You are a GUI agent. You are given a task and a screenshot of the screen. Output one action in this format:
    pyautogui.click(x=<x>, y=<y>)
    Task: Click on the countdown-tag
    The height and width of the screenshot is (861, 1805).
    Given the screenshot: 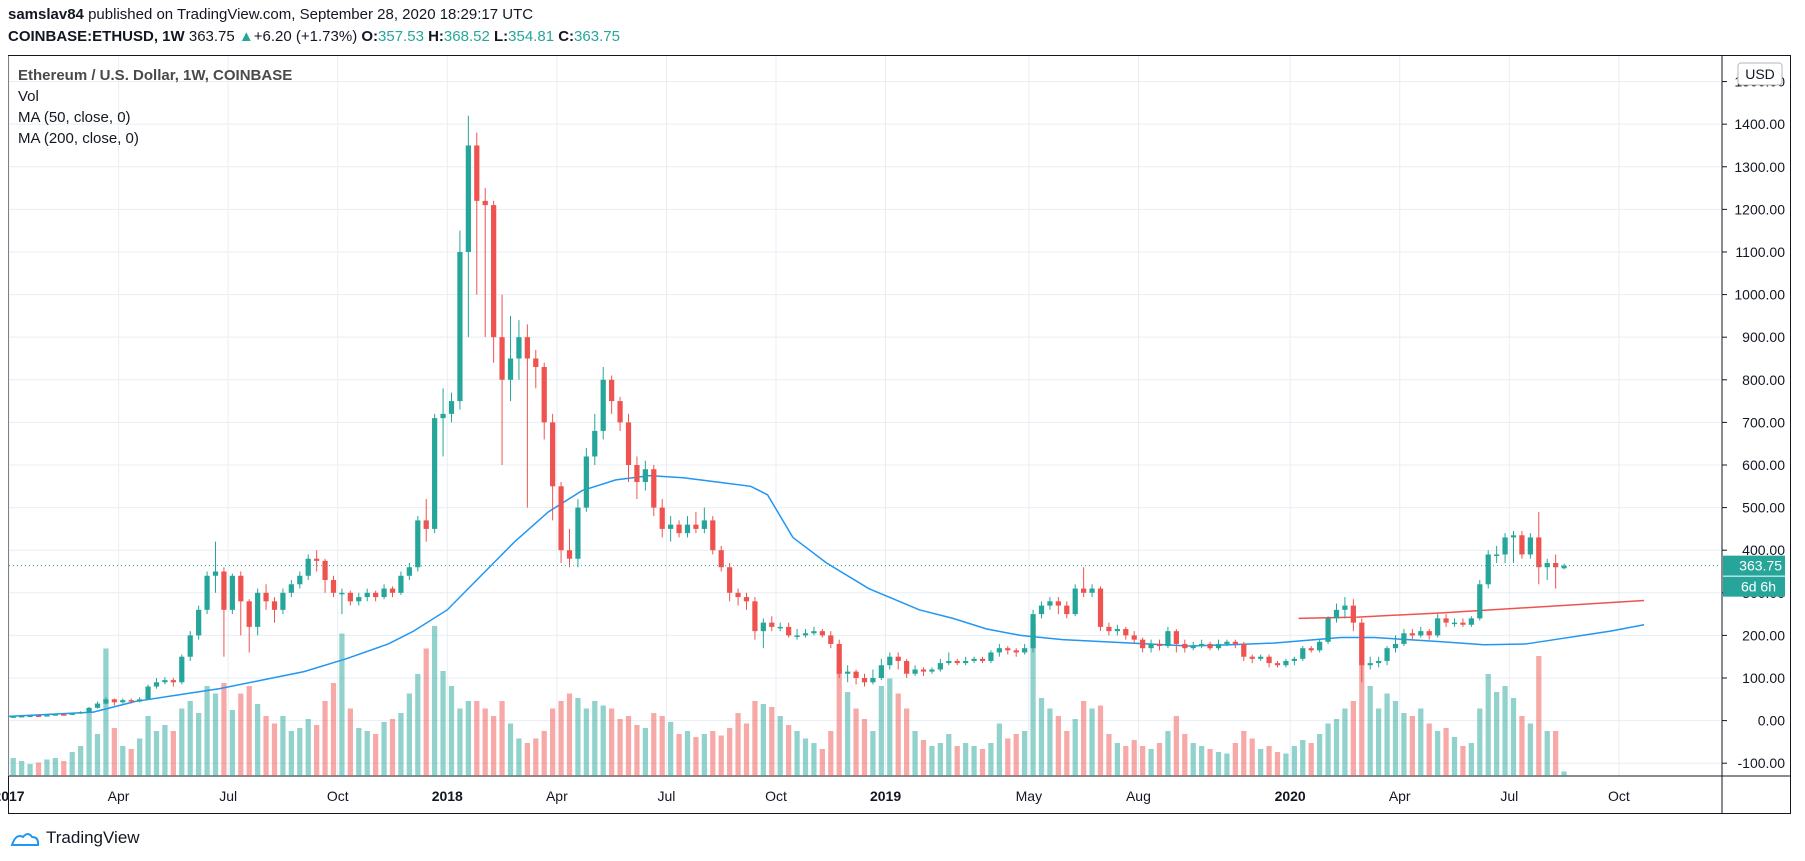 What is the action you would take?
    pyautogui.click(x=1754, y=586)
    